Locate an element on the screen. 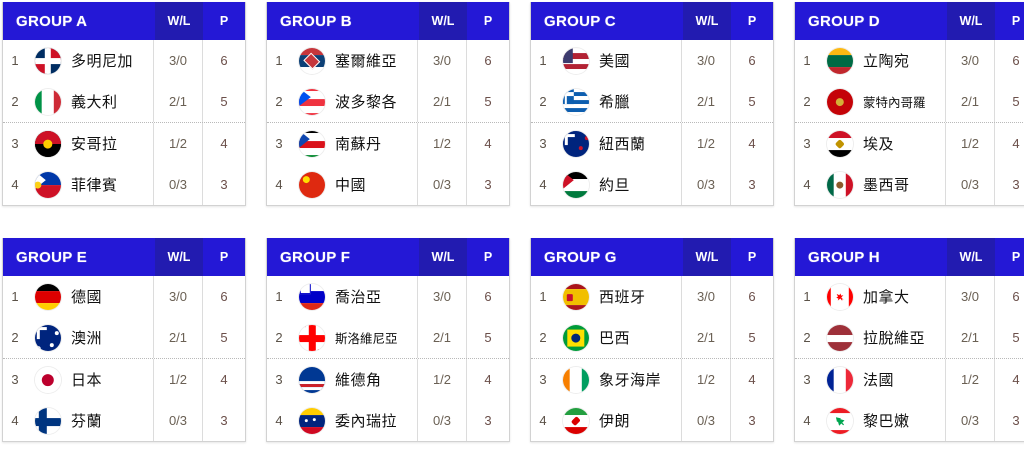 The image size is (1024, 474). table-row: 4 委內瑞拉 0/3 3 is located at coordinates (388, 420).